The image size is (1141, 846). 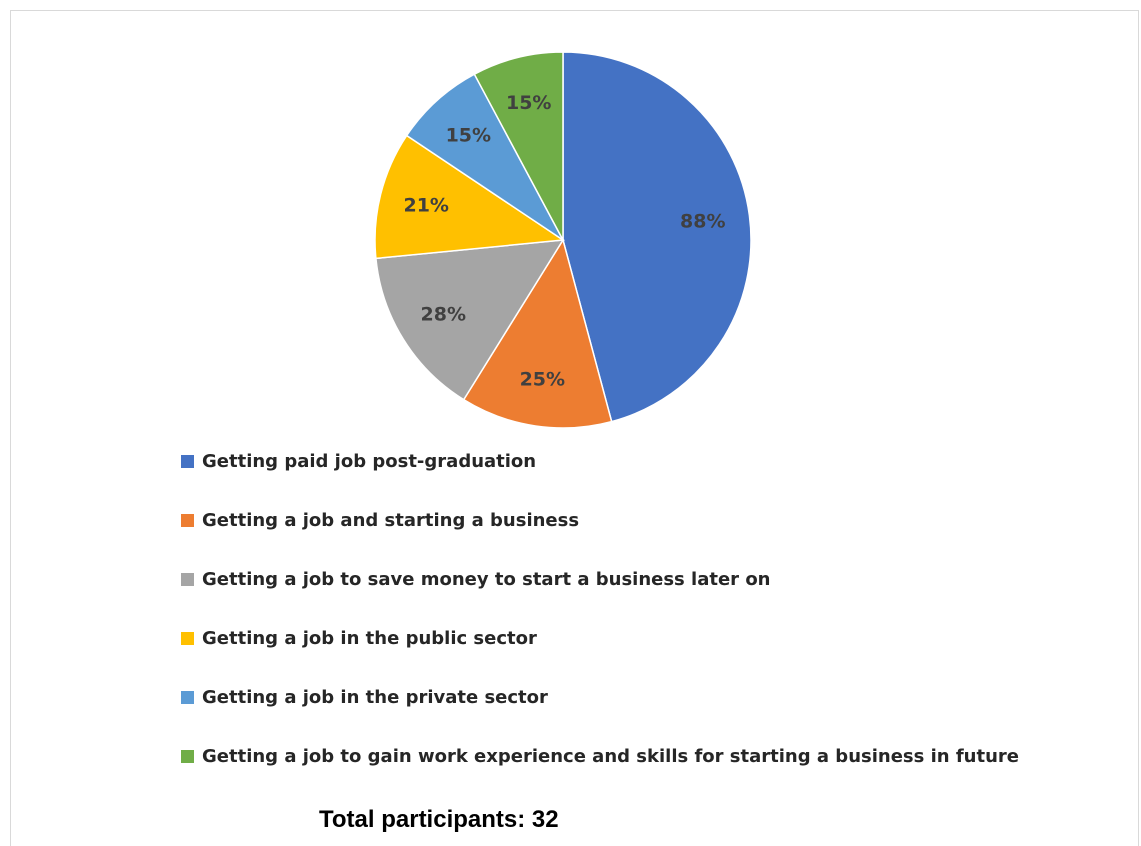 I want to click on legend-item: Getting a job in the public sector, so click(x=600, y=638).